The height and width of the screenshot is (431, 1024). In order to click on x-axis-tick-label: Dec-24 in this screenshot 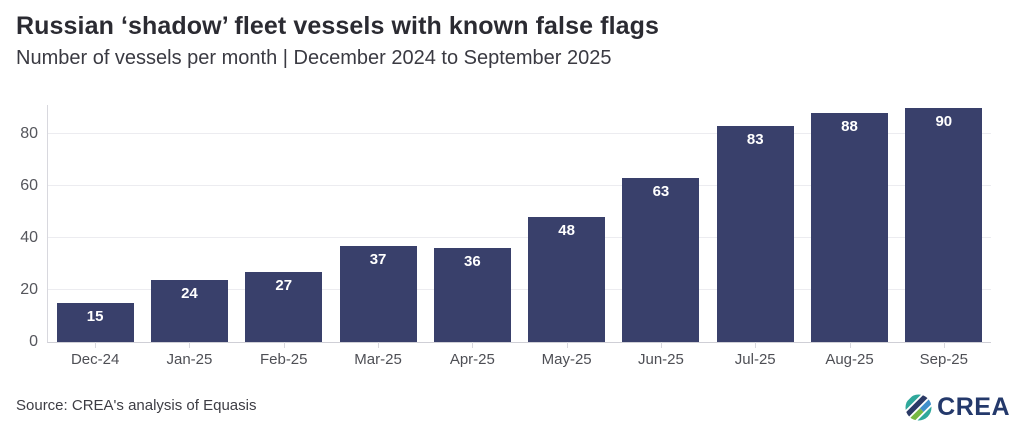, I will do `click(95, 359)`.